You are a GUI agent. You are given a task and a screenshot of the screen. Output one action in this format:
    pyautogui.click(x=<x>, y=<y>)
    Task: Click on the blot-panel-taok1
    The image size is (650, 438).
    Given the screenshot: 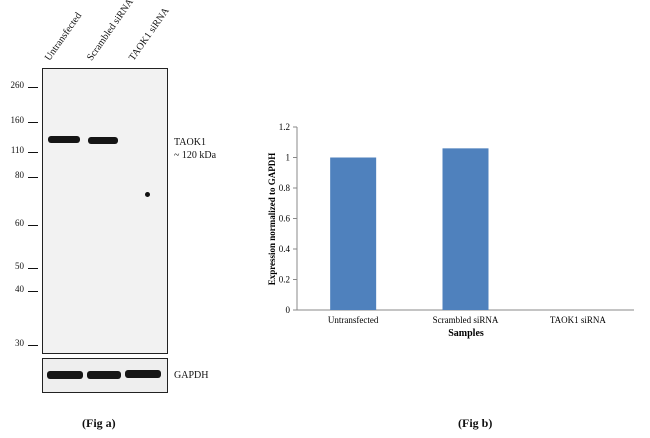 What is the action you would take?
    pyautogui.click(x=105, y=211)
    